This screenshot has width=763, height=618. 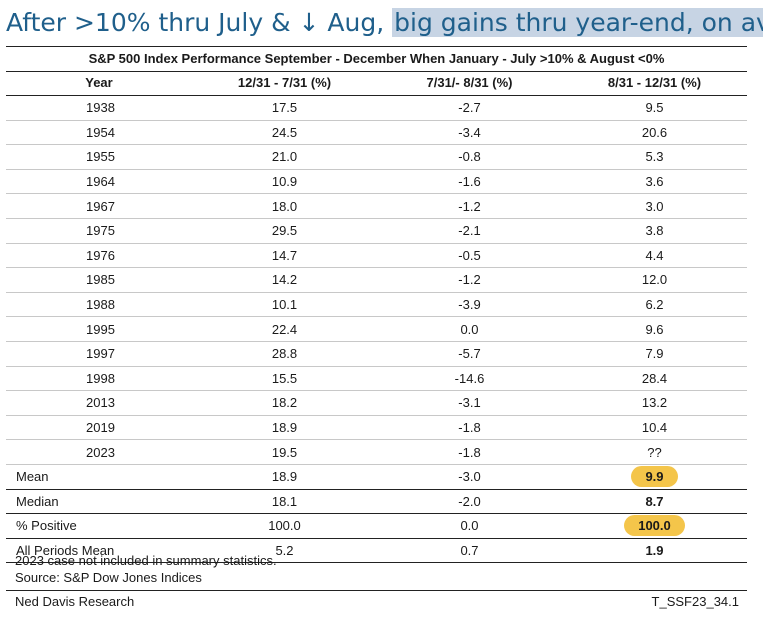 I want to click on year-cell: 2023, so click(x=99, y=452).